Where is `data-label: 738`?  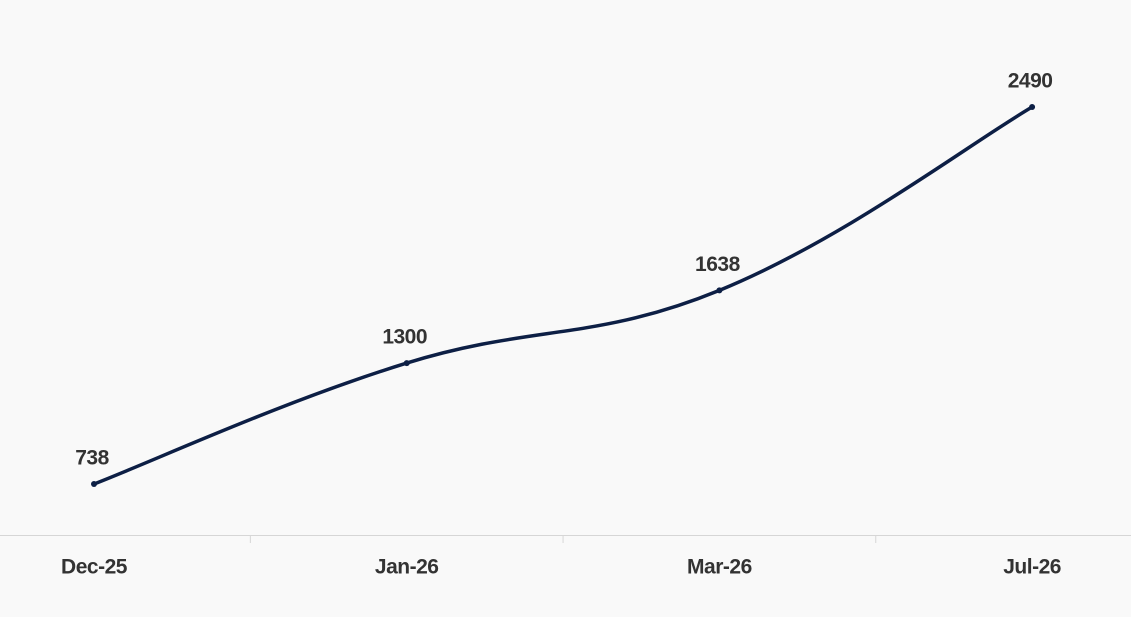
data-label: 738 is located at coordinates (92, 458).